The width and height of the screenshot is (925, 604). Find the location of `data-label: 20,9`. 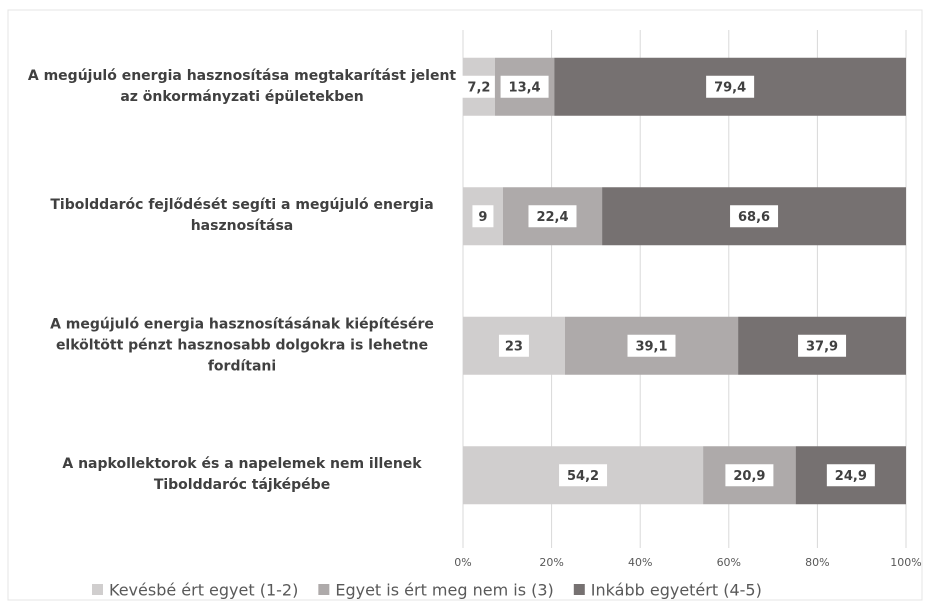

data-label: 20,9 is located at coordinates (749, 476).